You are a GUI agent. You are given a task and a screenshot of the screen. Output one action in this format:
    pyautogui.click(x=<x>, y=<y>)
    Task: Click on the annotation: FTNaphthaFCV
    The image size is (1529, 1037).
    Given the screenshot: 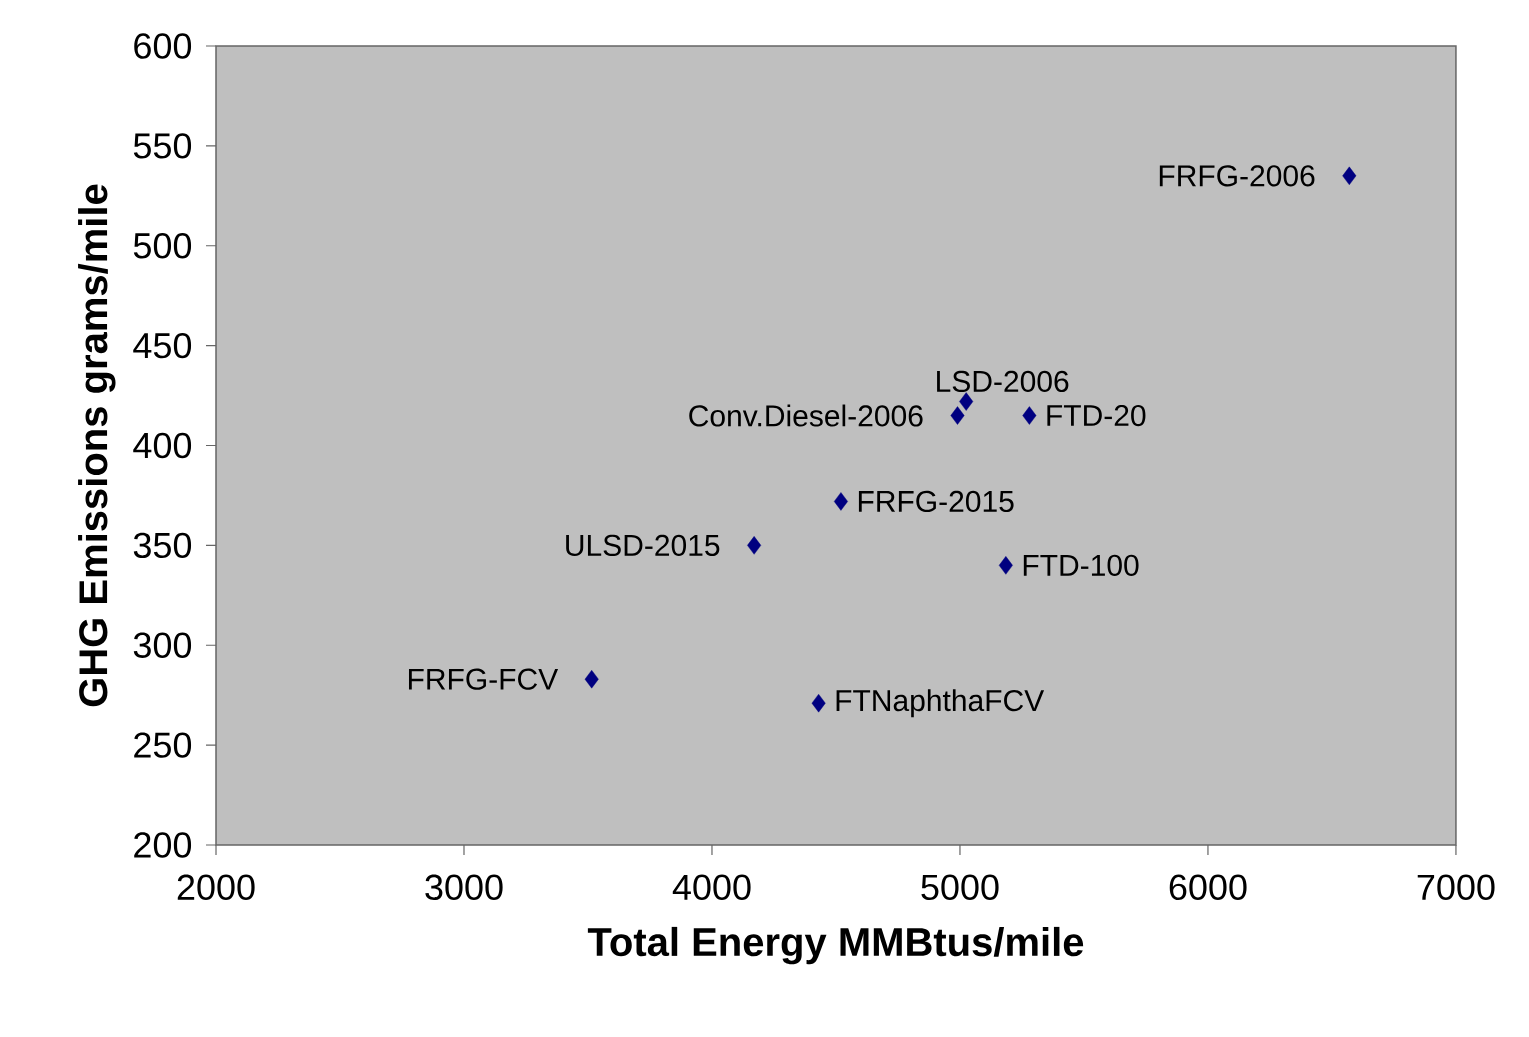 What is the action you would take?
    pyautogui.click(x=940, y=703)
    